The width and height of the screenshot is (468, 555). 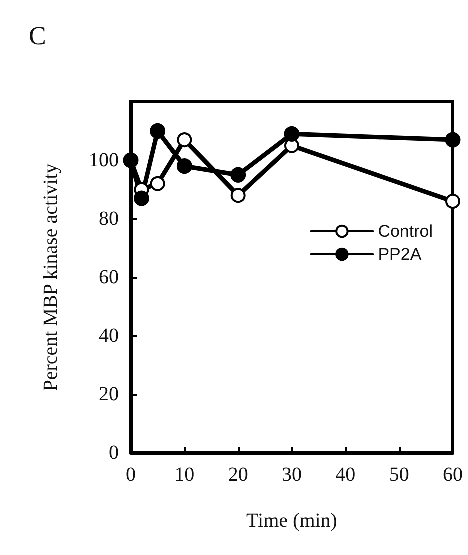 I want to click on legend-label: PP2A, so click(x=400, y=254).